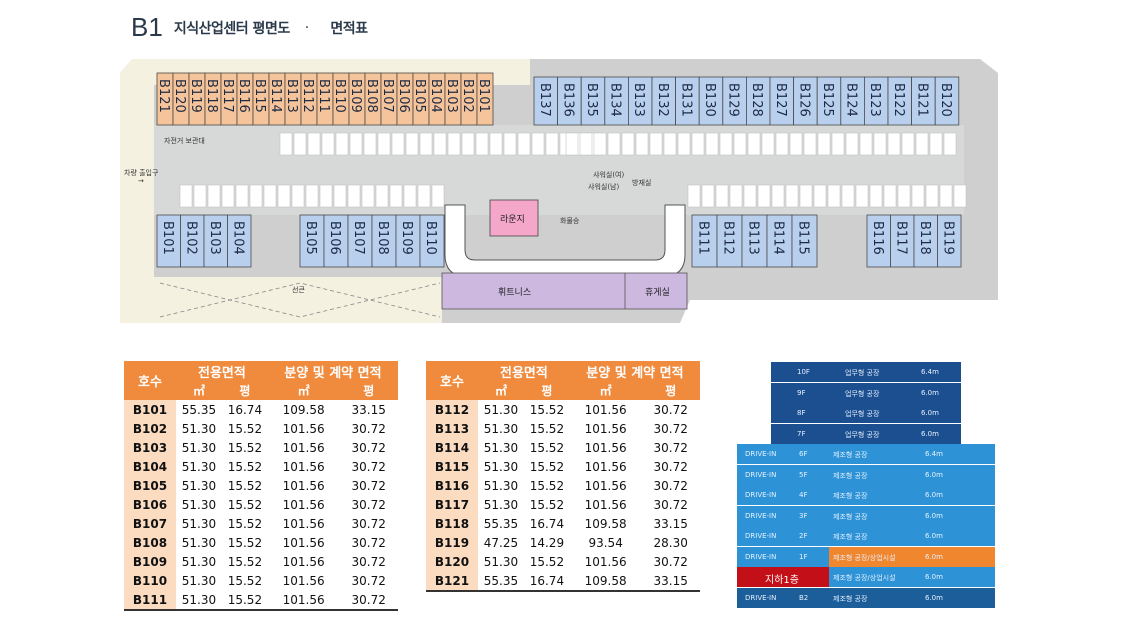 This screenshot has height=627, width=1122. Describe the element at coordinates (382, 238) in the screenshot. I see `unit-label: B108` at that location.